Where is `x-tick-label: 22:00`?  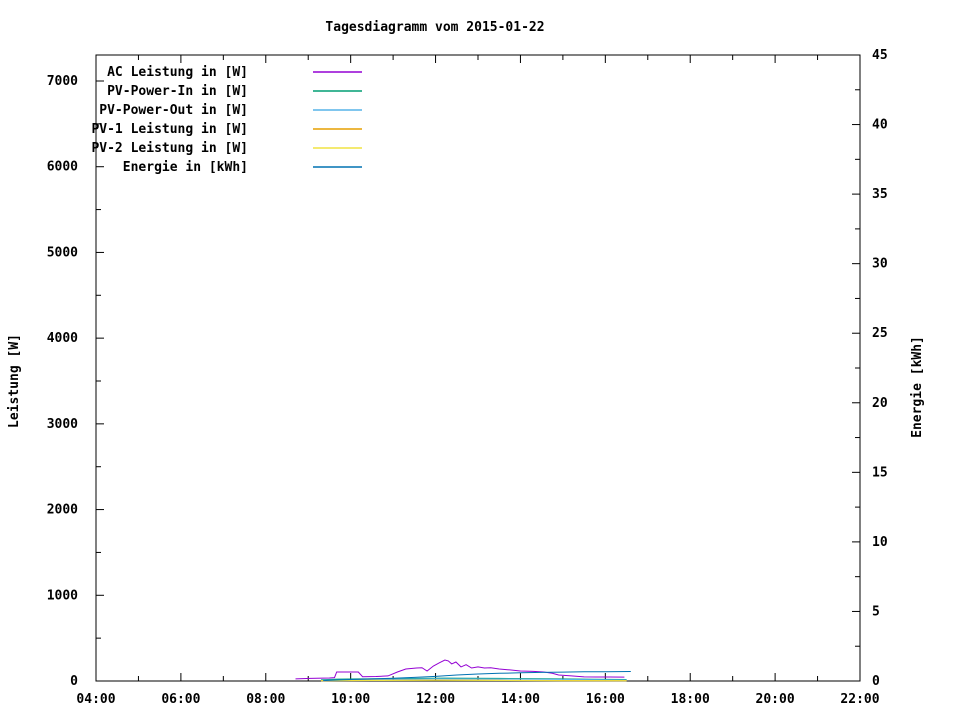
x-tick-label: 22:00 is located at coordinates (859, 699).